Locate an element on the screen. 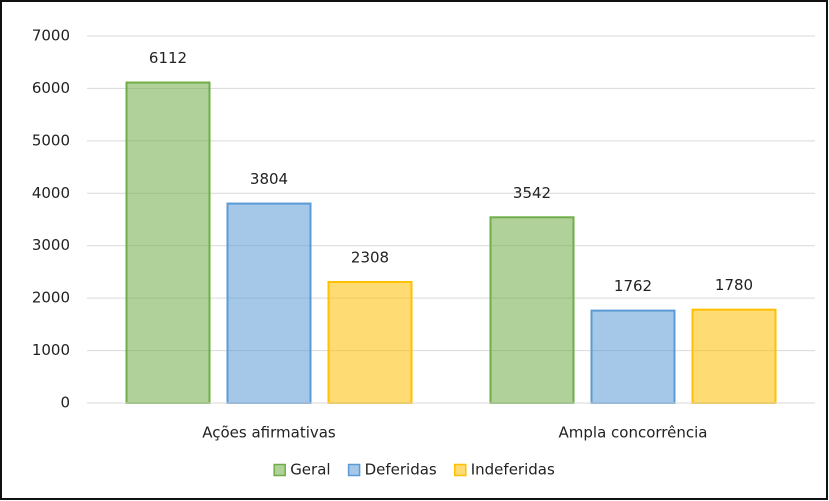  y-tick-label: 0 is located at coordinates (65, 403).